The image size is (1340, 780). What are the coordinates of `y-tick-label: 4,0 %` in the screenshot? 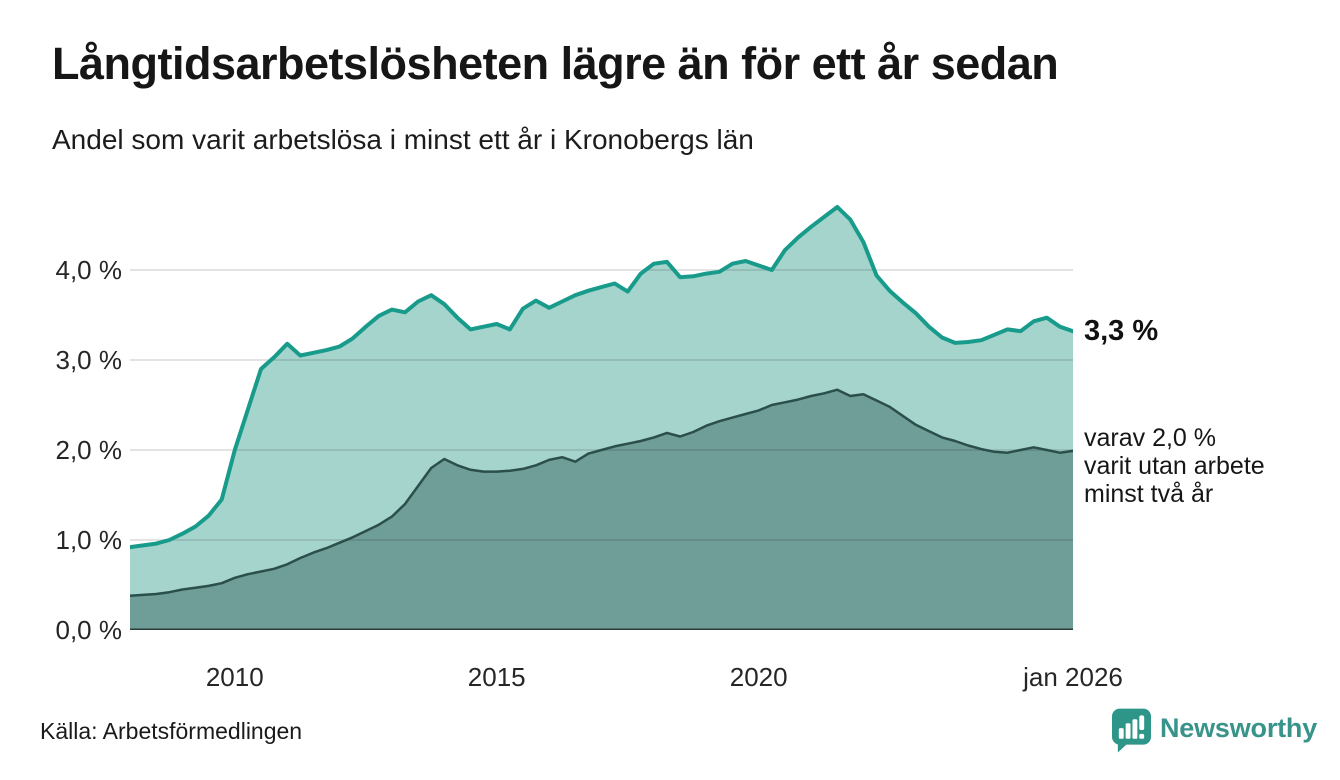 It's located at (89, 269).